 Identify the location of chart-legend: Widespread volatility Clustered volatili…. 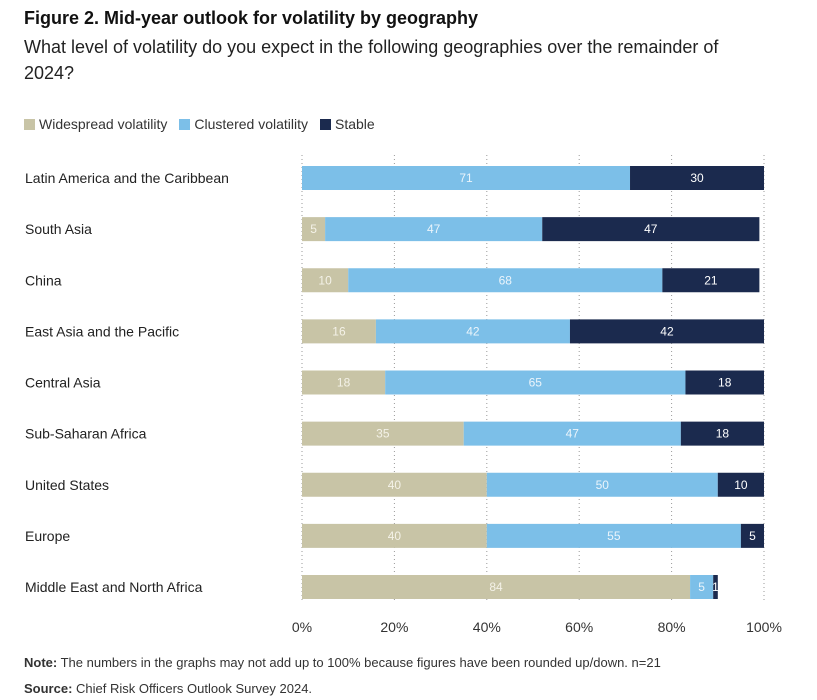
(205, 124).